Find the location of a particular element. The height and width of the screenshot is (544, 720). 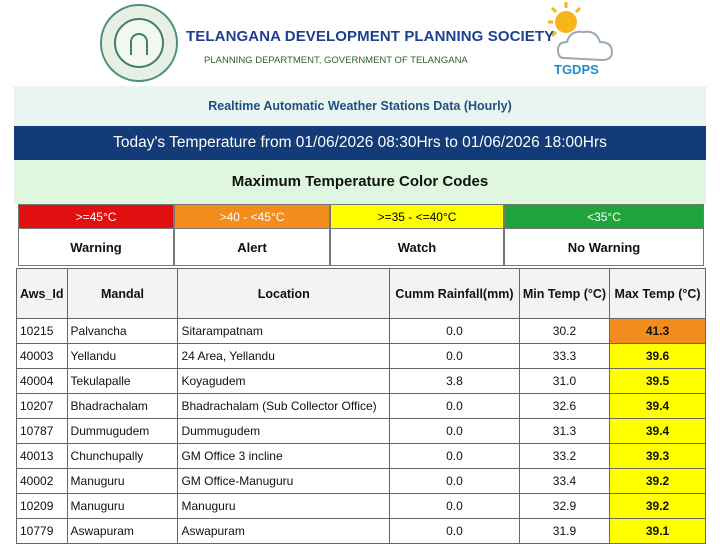

column-header-rainfall: Cumm Rainfall(mm) is located at coordinates (454, 293).